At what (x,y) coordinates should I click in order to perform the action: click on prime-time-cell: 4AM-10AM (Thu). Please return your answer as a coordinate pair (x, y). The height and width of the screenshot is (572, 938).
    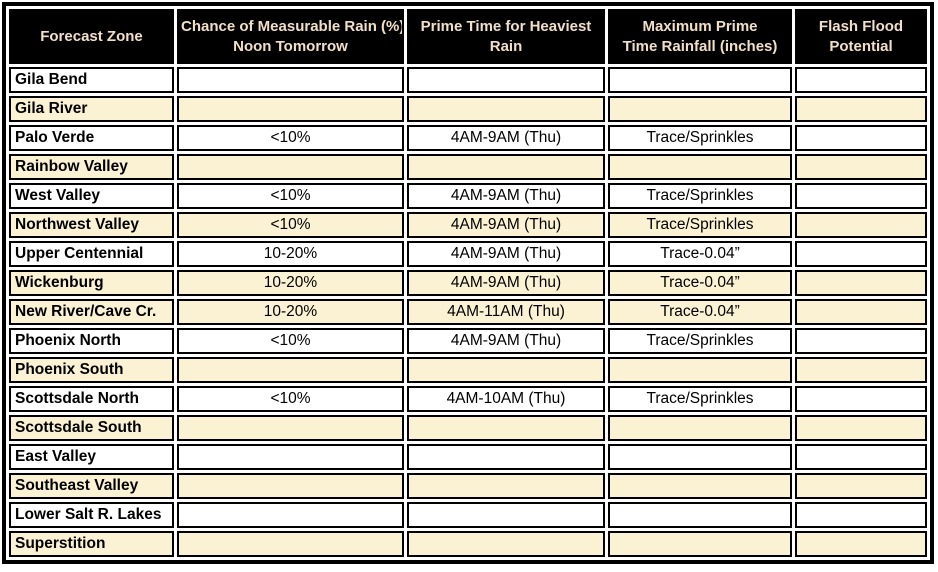
    Looking at the image, I should click on (506, 399).